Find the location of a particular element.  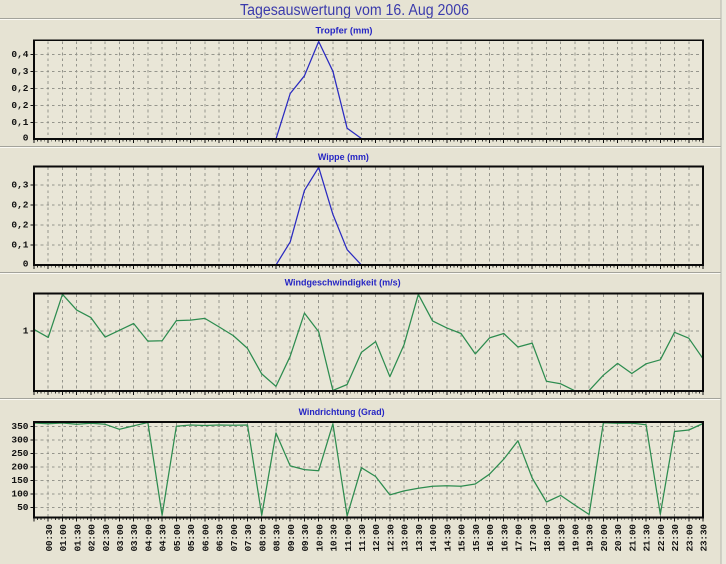

svg-text: 00:30 is located at coordinates (49, 538).